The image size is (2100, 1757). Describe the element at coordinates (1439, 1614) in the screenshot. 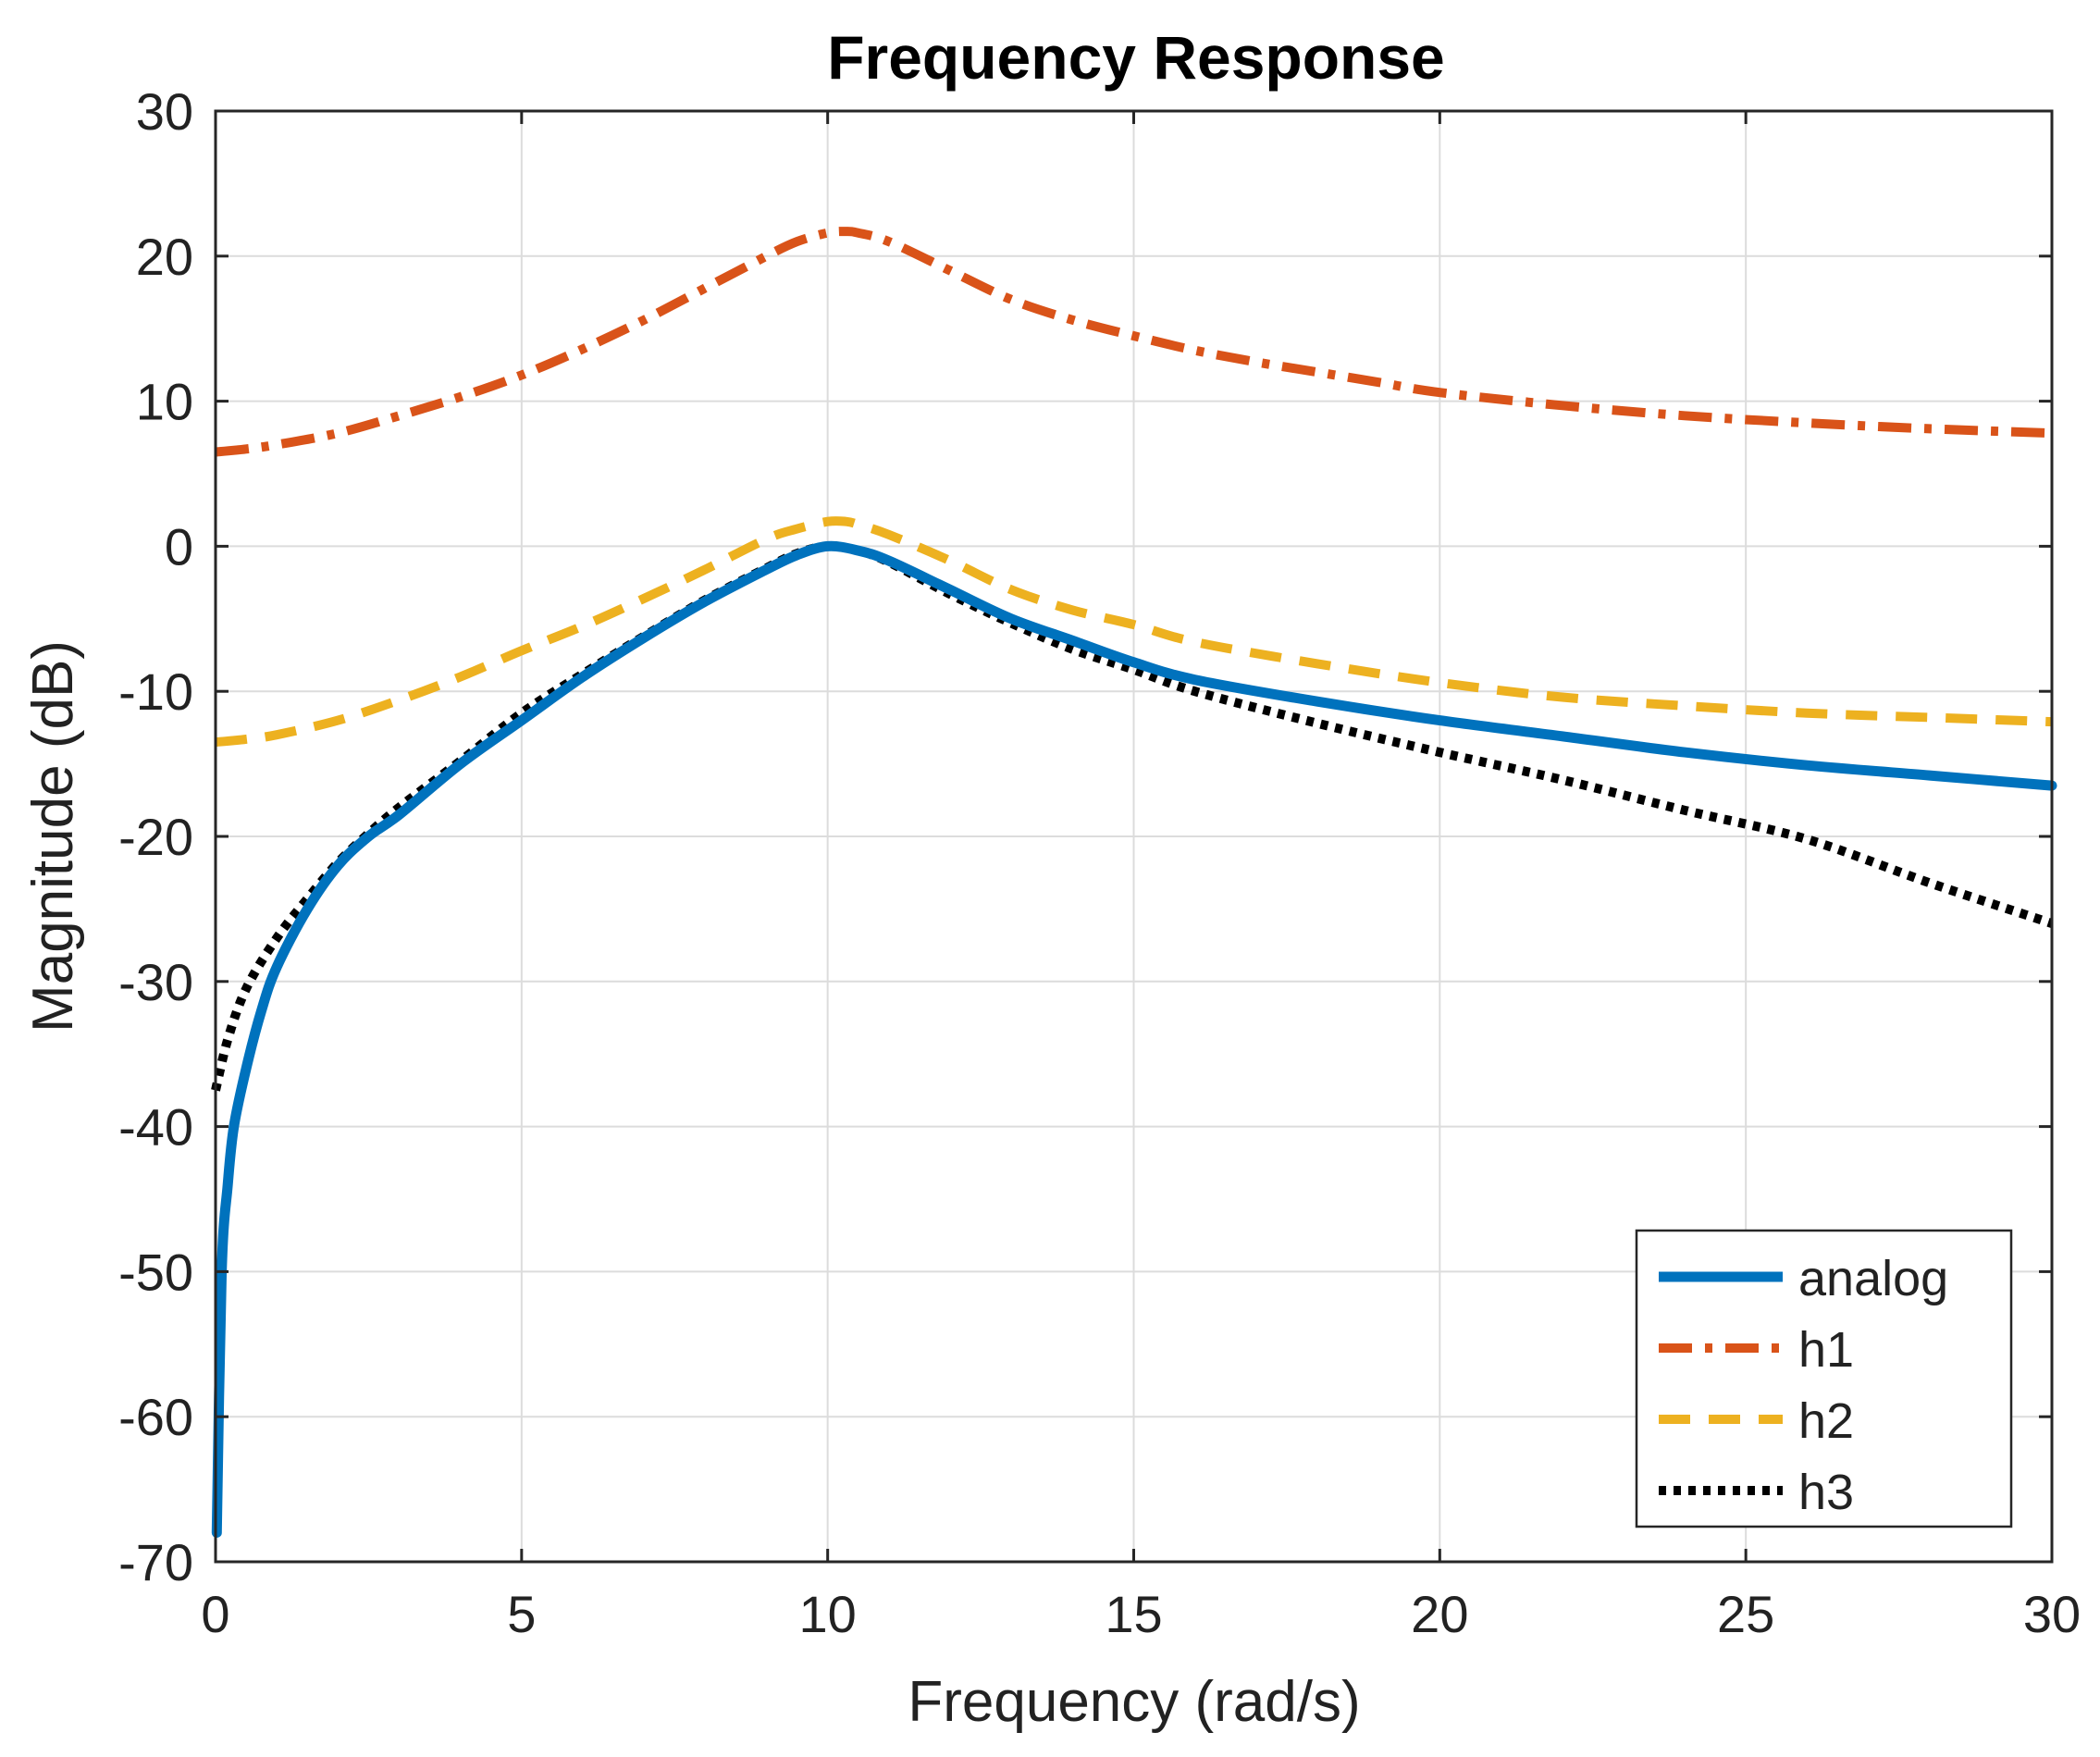

I see `x-tick-label: 20` at that location.